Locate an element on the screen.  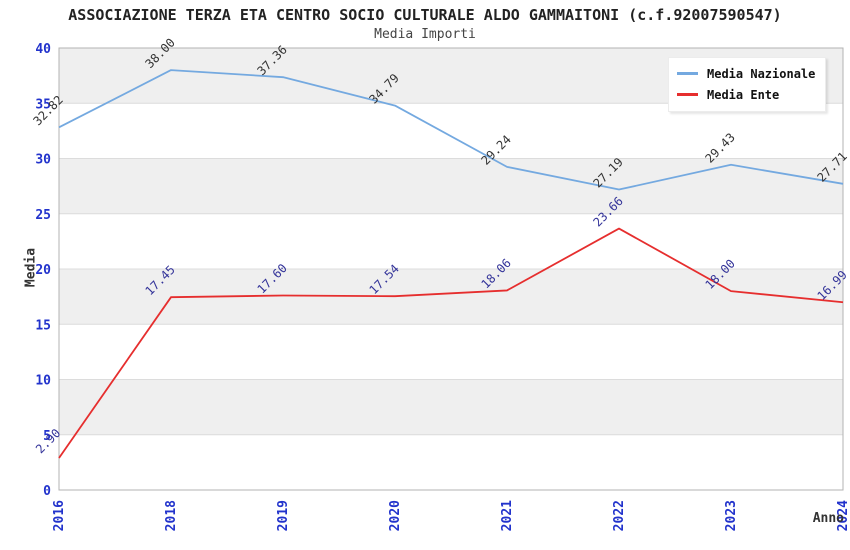
x-tick-label: 2023 is located at coordinates (731, 515).